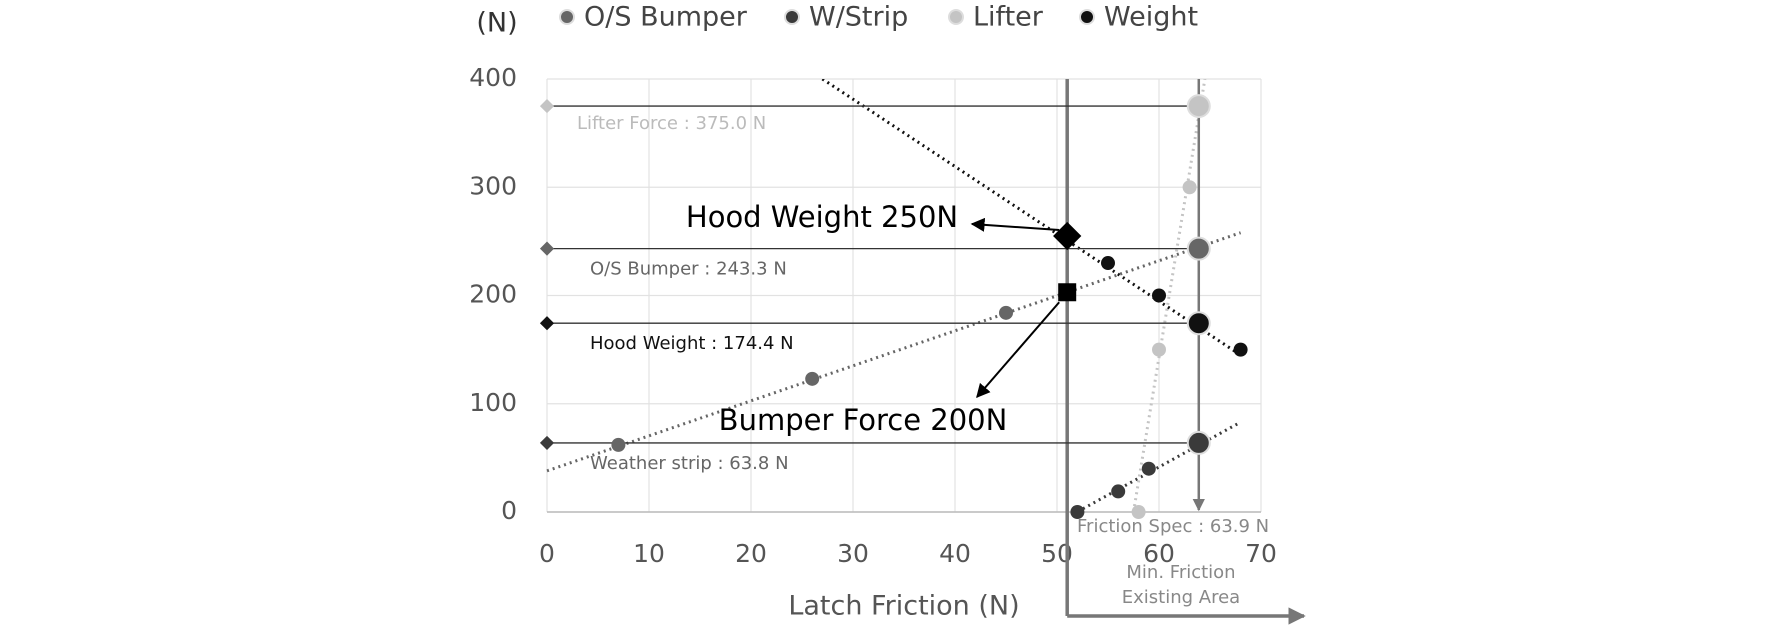 The width and height of the screenshot is (1772, 631). What do you see at coordinates (493, 185) in the screenshot?
I see `y-tick-label: 300` at bounding box center [493, 185].